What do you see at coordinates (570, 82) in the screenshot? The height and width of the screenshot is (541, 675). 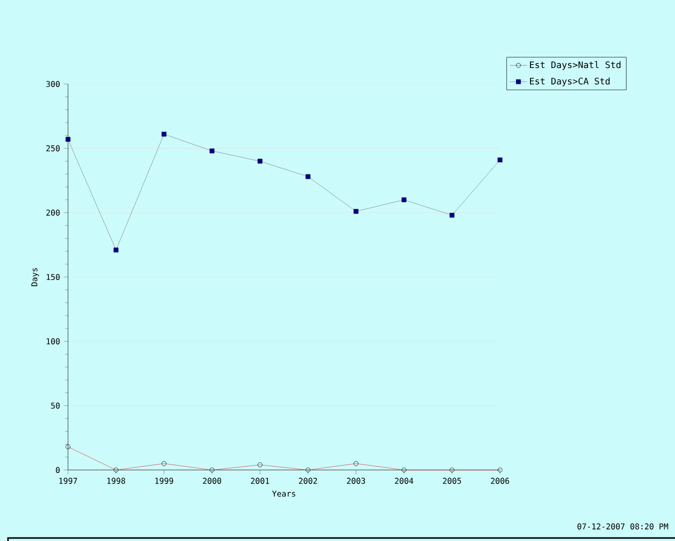 I see `legend-label: Est Days>CA Std` at bounding box center [570, 82].